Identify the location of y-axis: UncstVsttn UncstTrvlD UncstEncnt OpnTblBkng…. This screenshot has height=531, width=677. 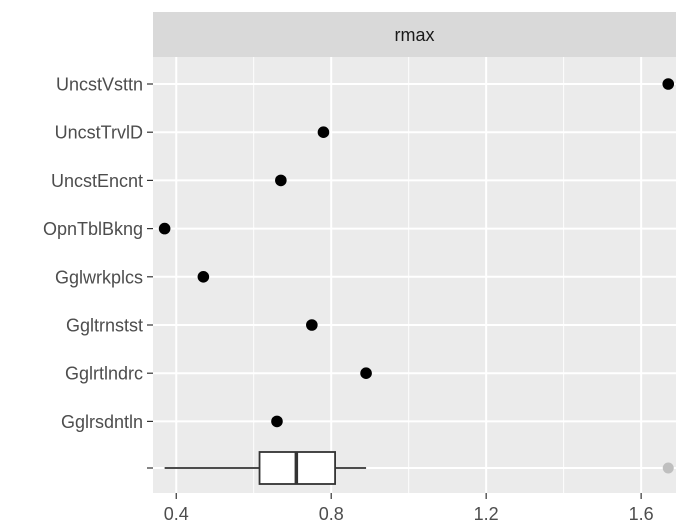
(98, 272).